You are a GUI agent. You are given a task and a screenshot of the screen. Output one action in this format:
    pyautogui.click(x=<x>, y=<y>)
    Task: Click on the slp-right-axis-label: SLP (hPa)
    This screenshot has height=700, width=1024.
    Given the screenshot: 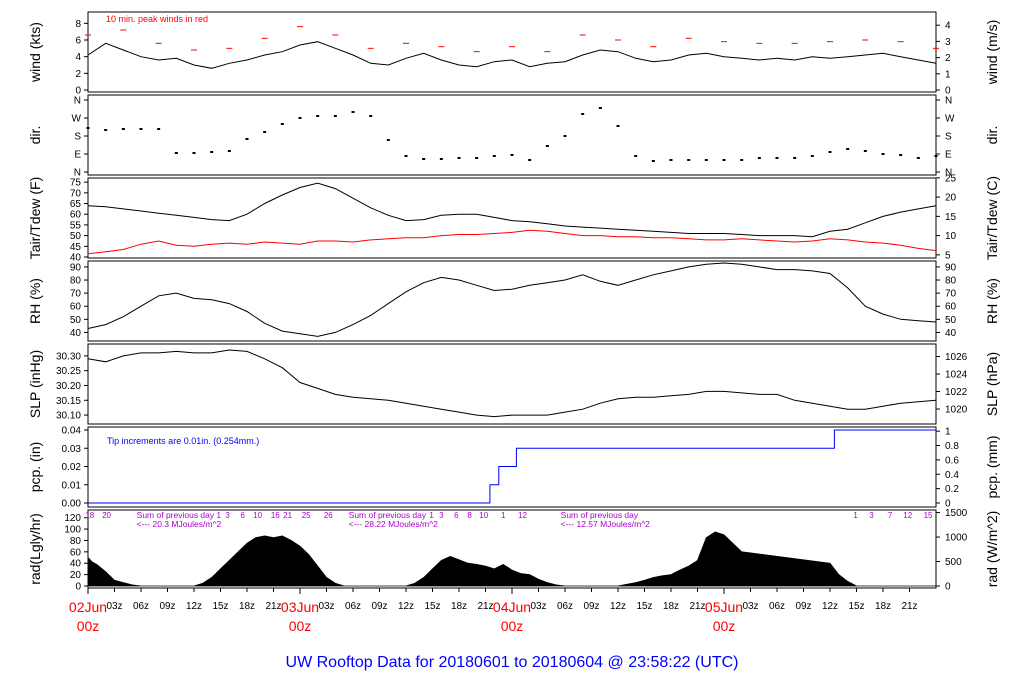 What is the action you would take?
    pyautogui.click(x=992, y=384)
    